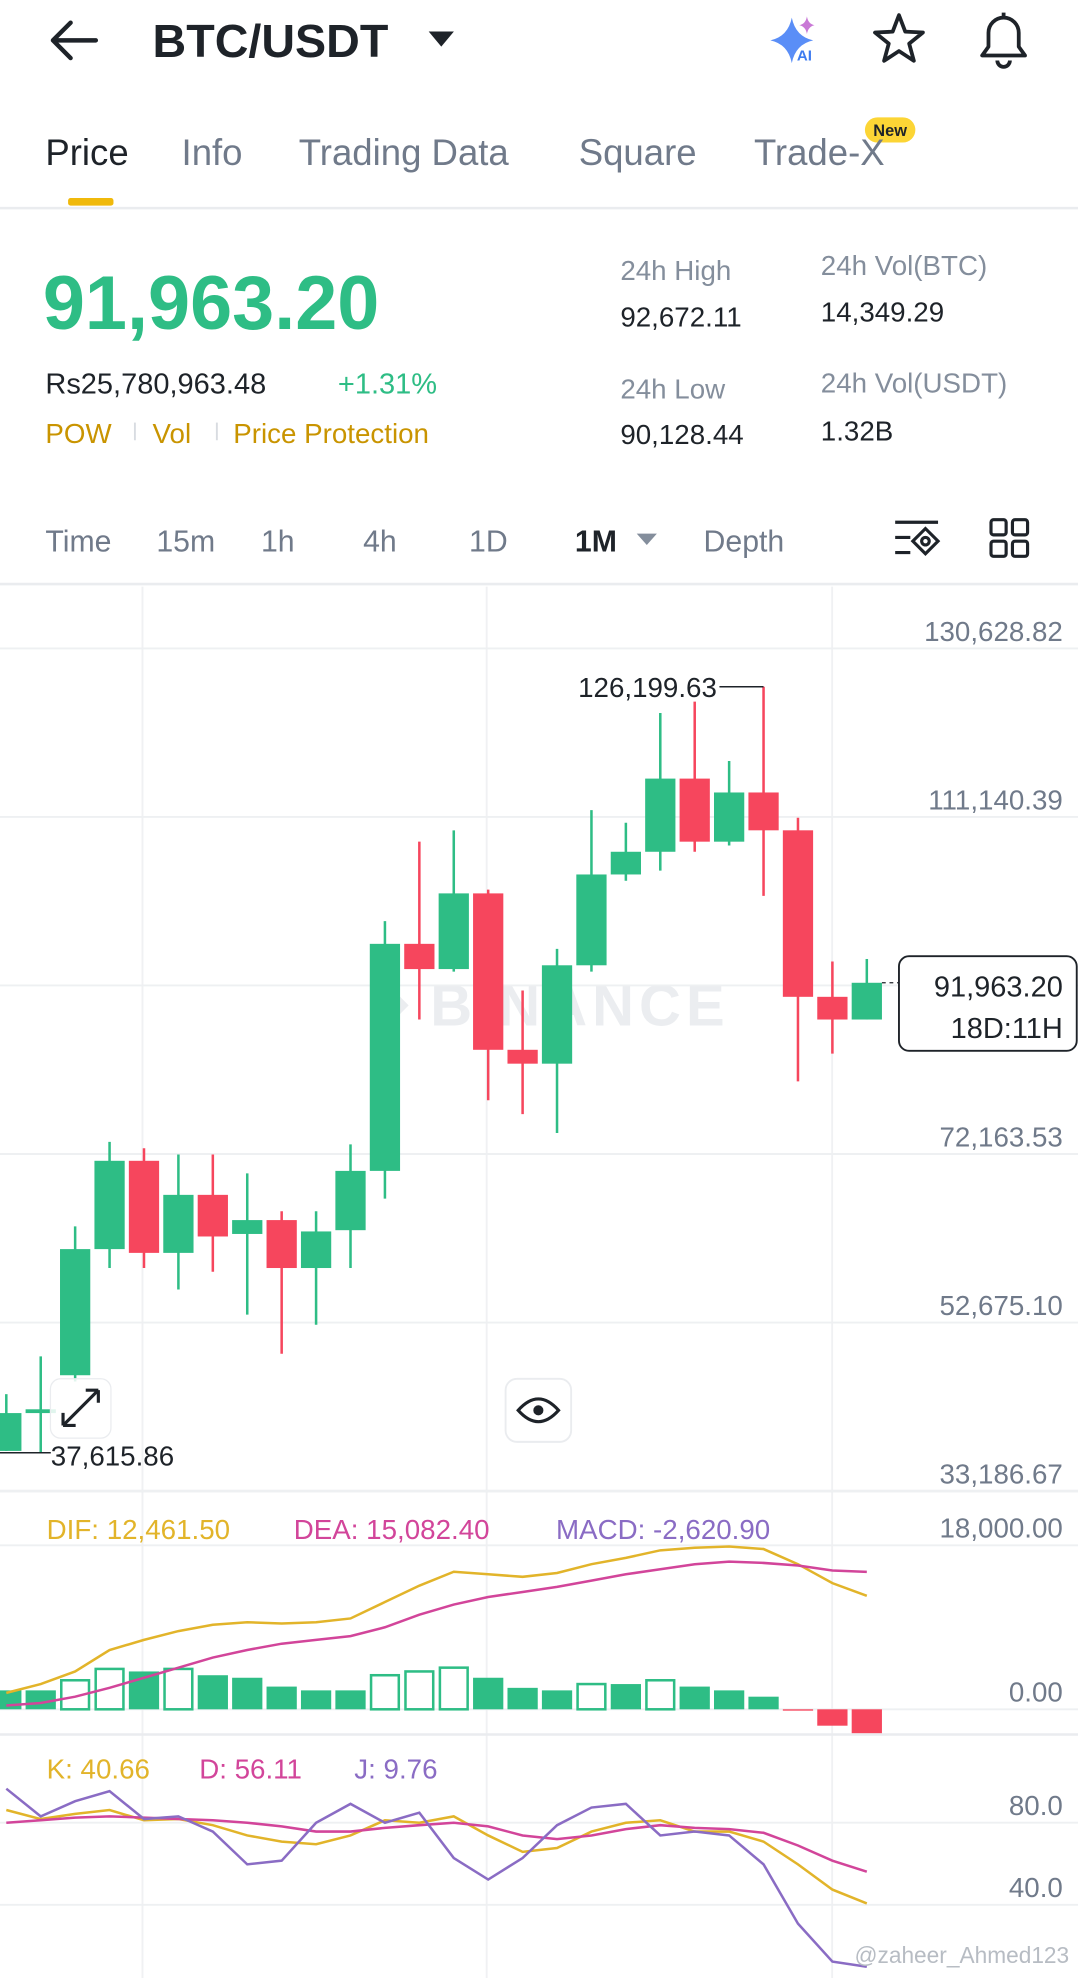 Image resolution: width=1078 pixels, height=1978 pixels. Describe the element at coordinates (488, 541) in the screenshot. I see `interval-option: 1D` at that location.